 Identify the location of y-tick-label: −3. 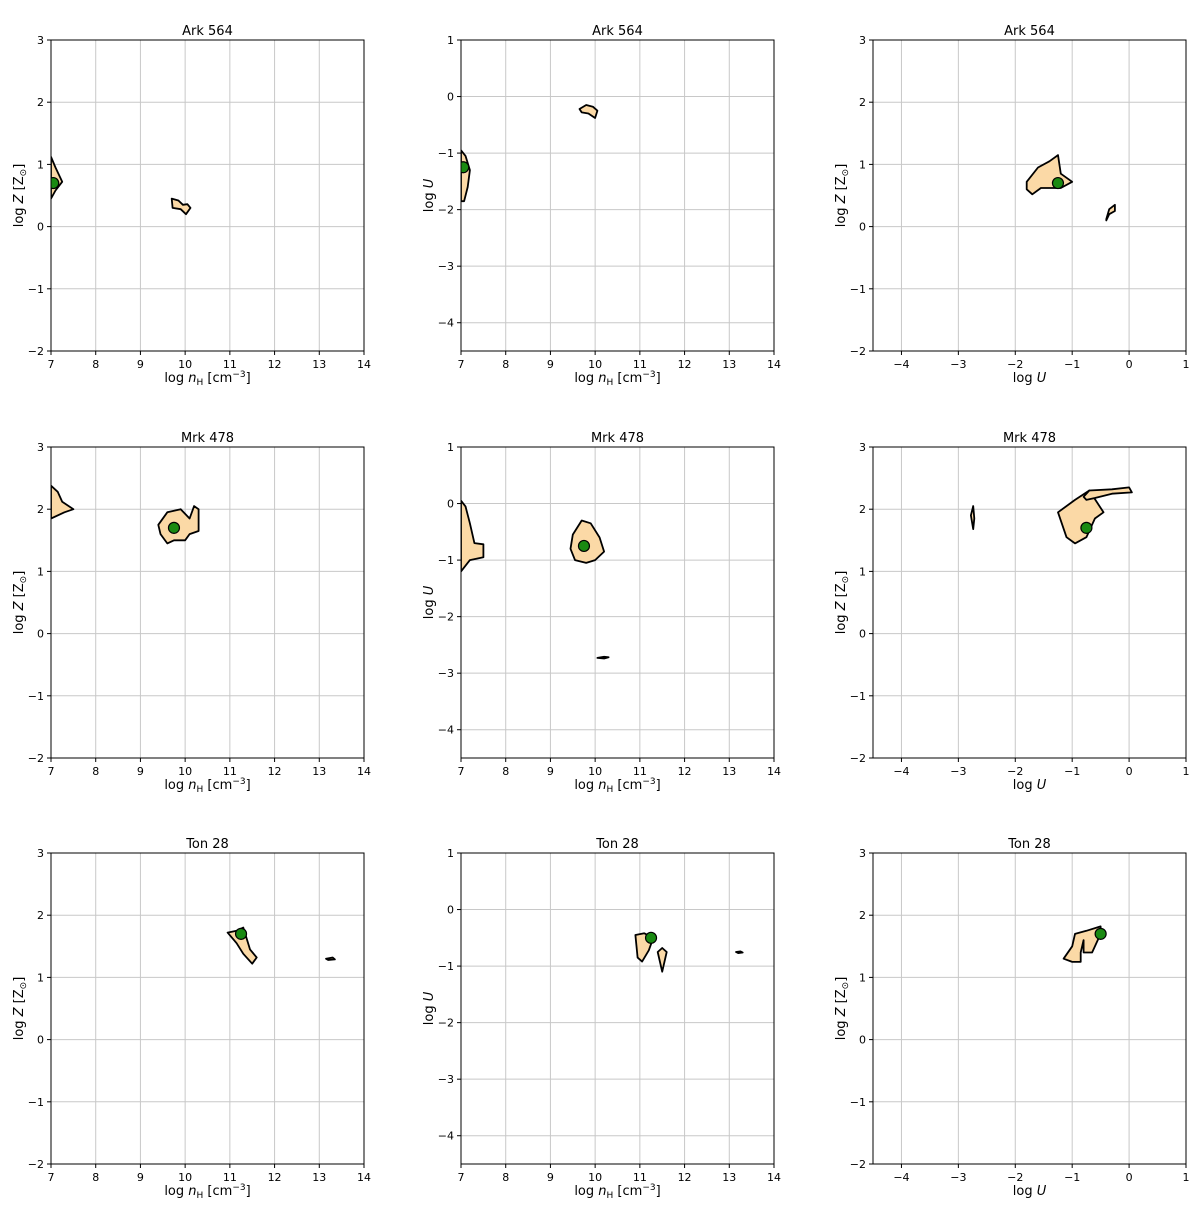
(446, 266).